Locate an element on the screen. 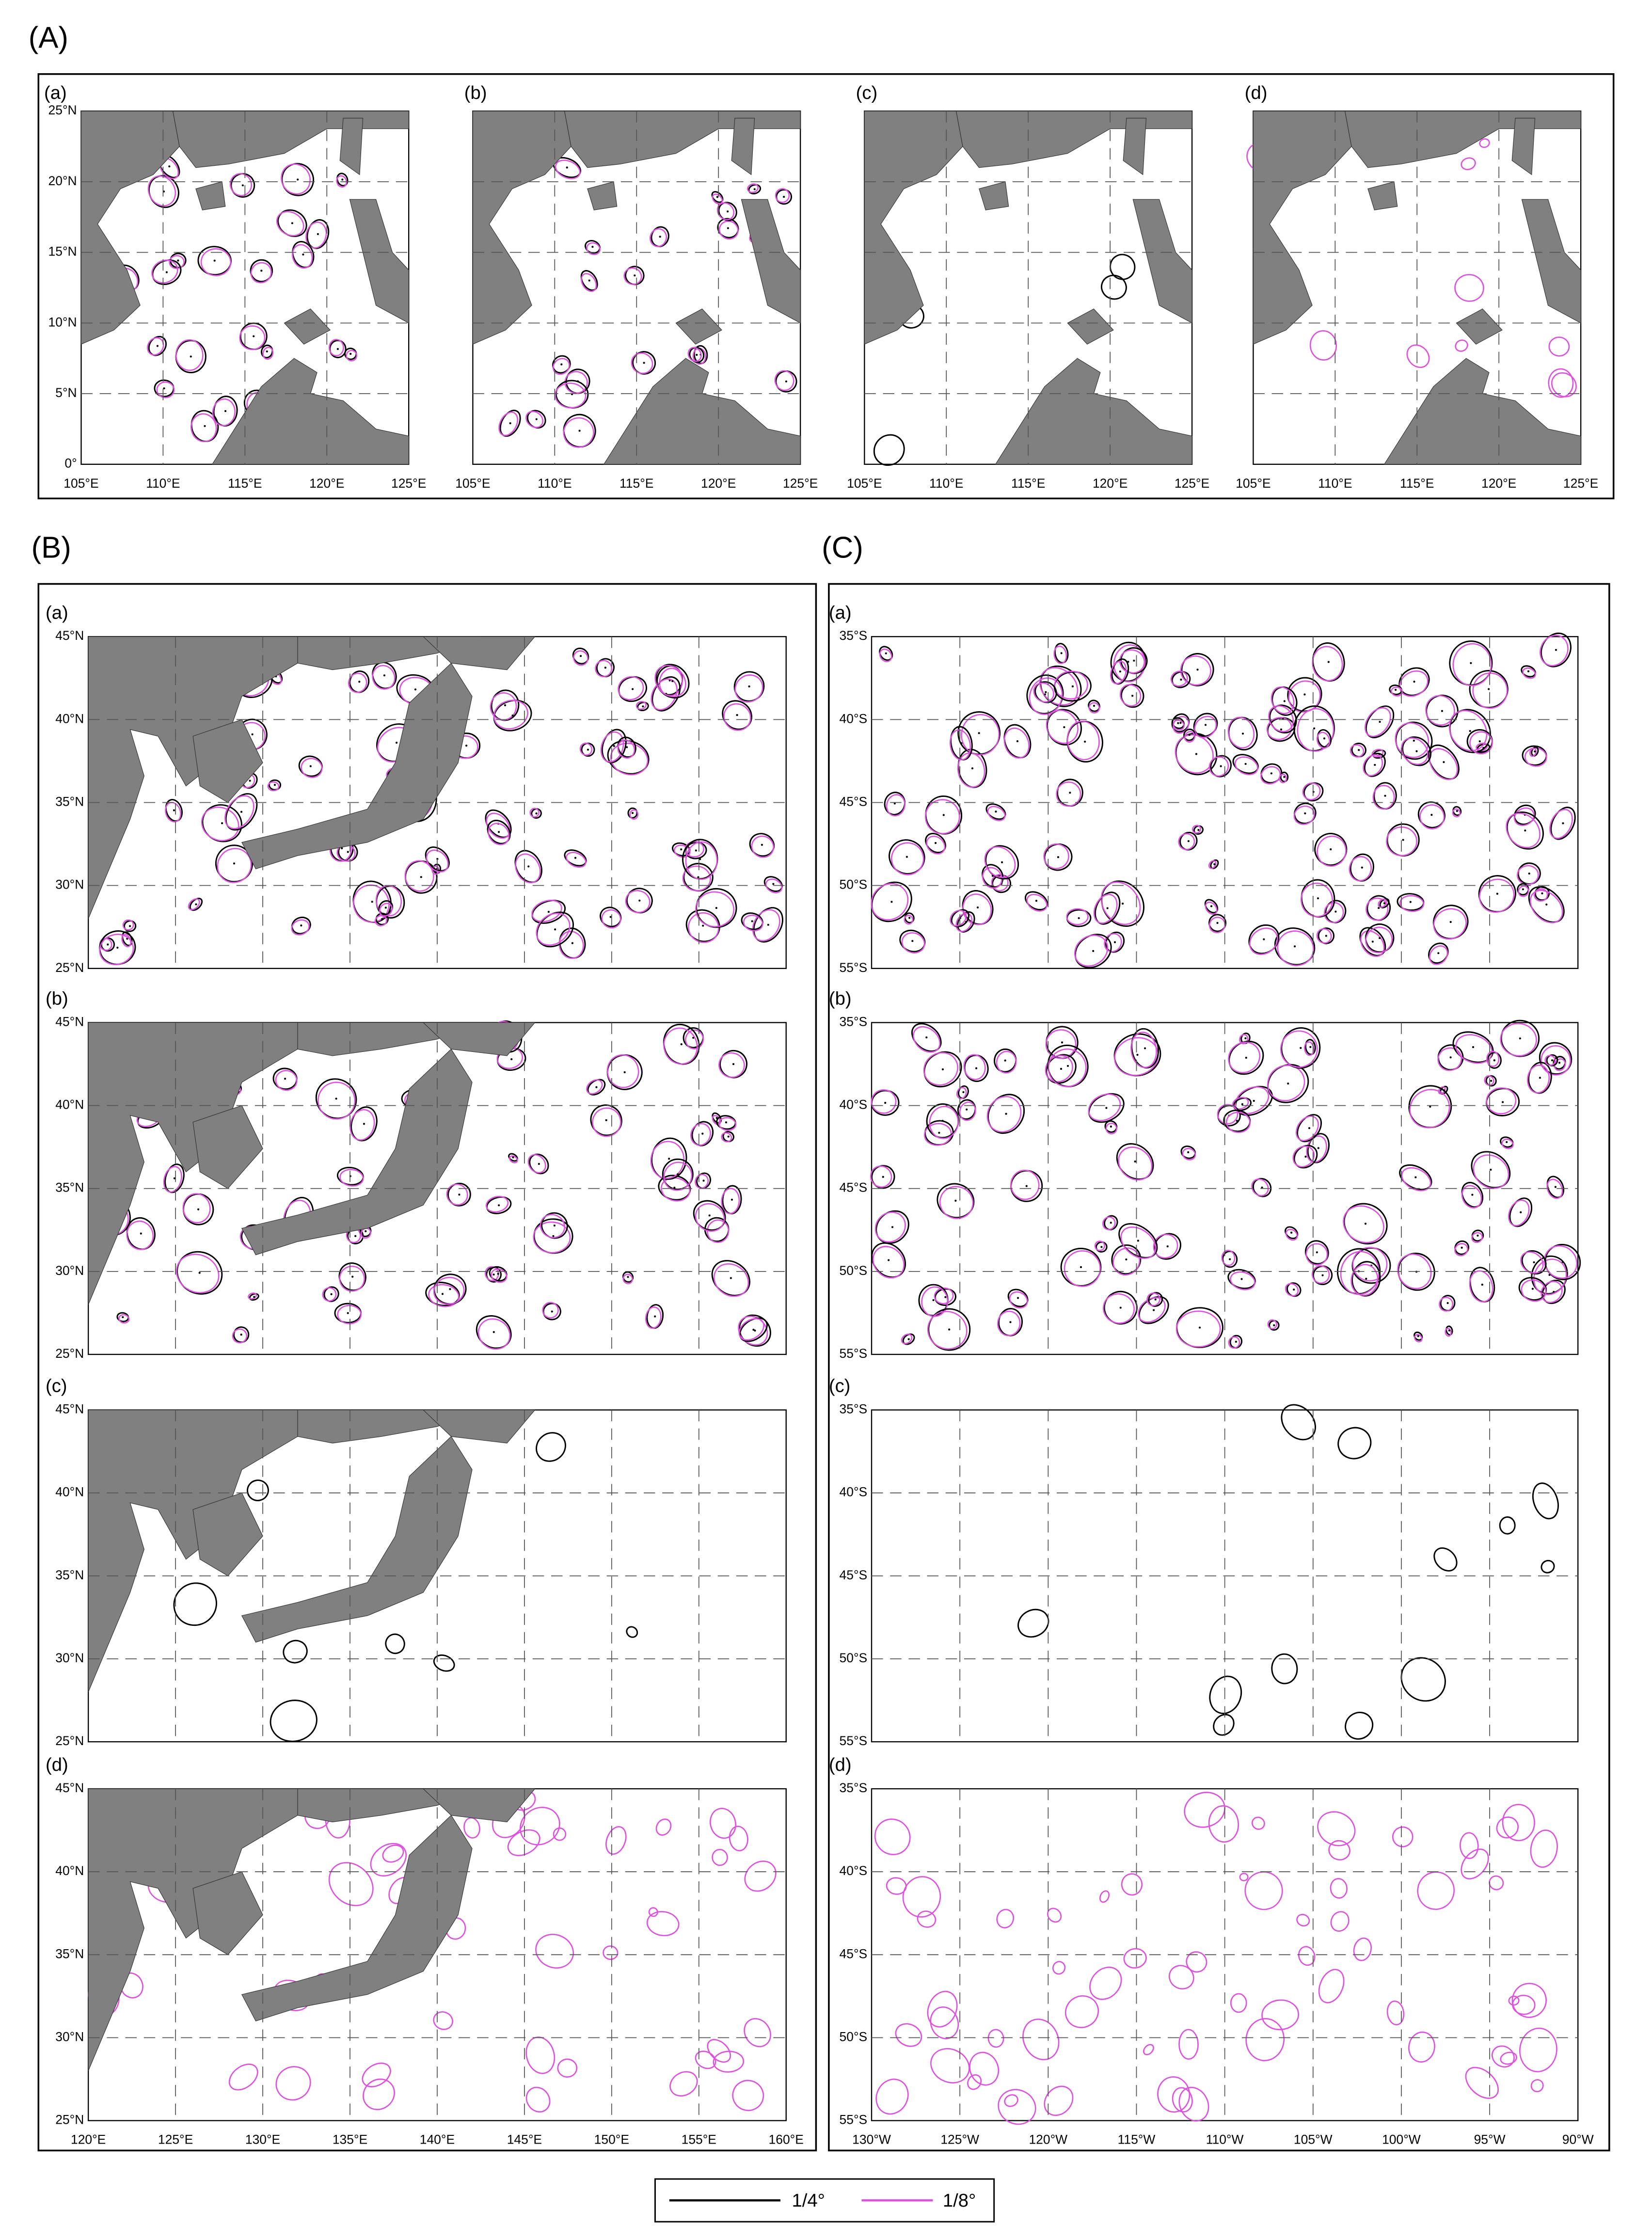  lon-tick-label: 115°E is located at coordinates (637, 483).